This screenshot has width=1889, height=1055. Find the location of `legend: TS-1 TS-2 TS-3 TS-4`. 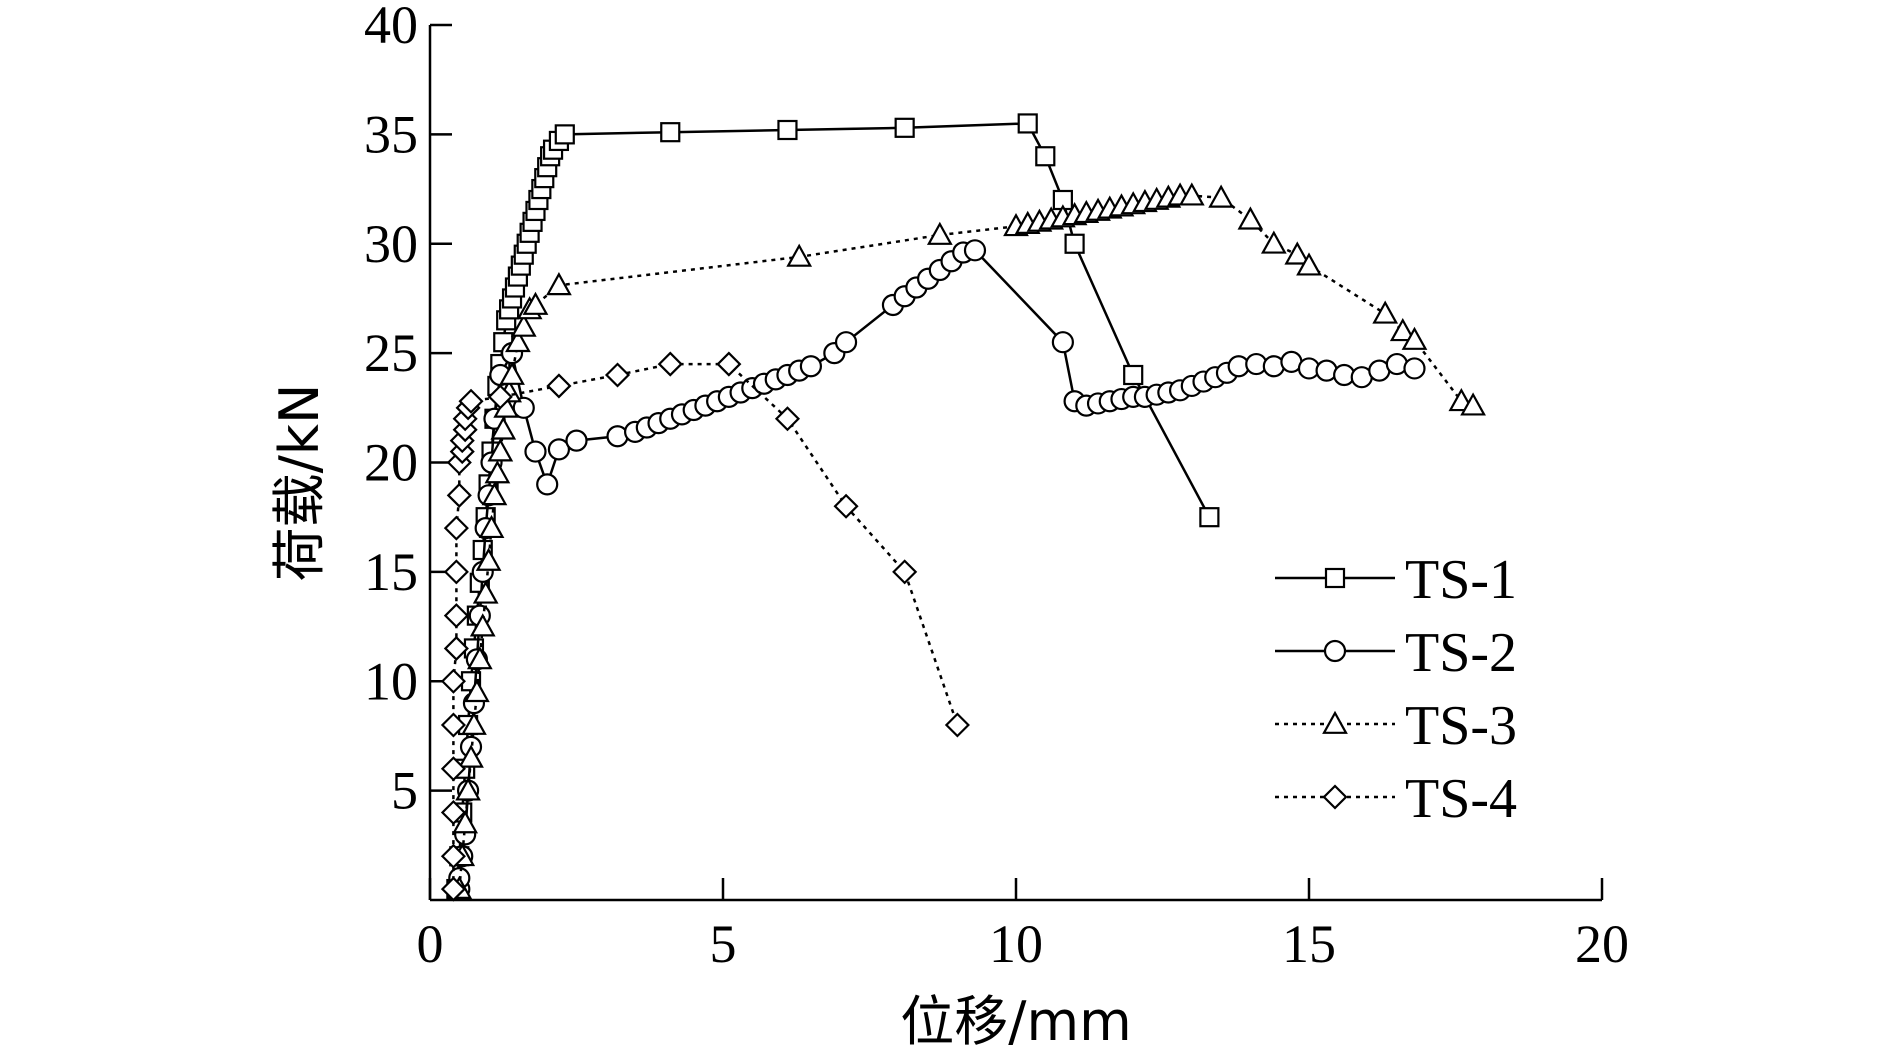

legend: TS-1 TS-2 TS-3 TS-4 is located at coordinates (1396, 689).